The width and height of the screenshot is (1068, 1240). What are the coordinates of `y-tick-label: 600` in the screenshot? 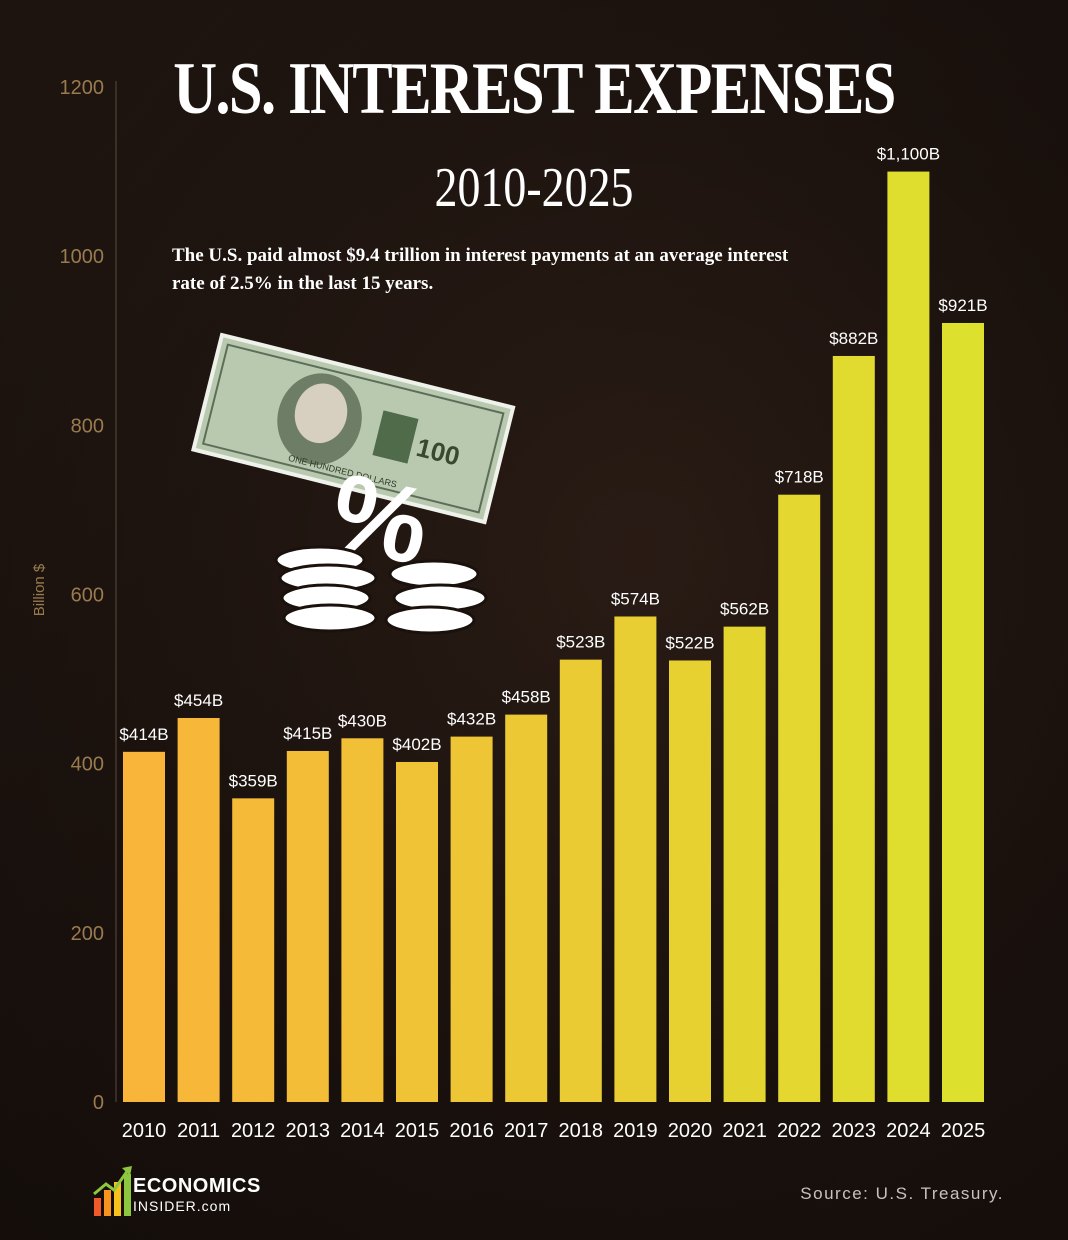 It's located at (87, 596).